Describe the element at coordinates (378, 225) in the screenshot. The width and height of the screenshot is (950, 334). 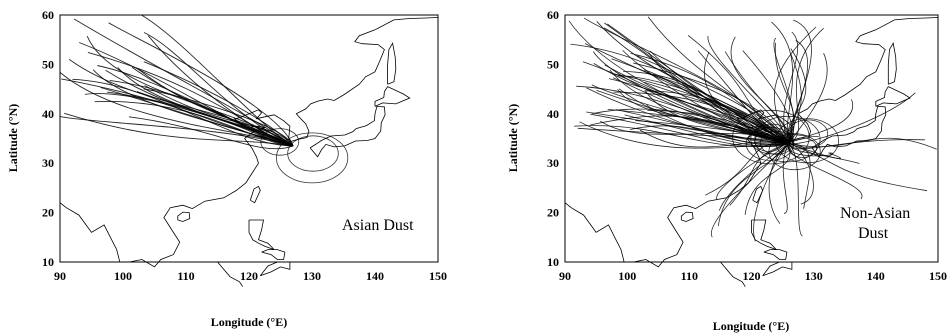
I see `panel-label: Asian Dust` at that location.